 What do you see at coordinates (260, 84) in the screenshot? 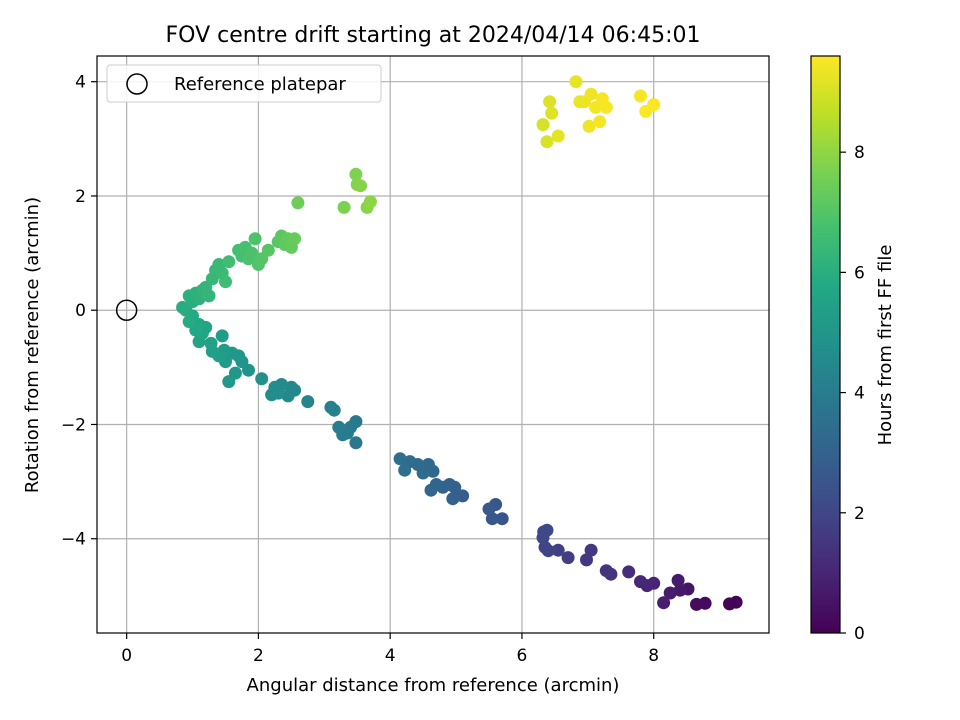
I see `legend-label-reference: Reference platepar` at bounding box center [260, 84].